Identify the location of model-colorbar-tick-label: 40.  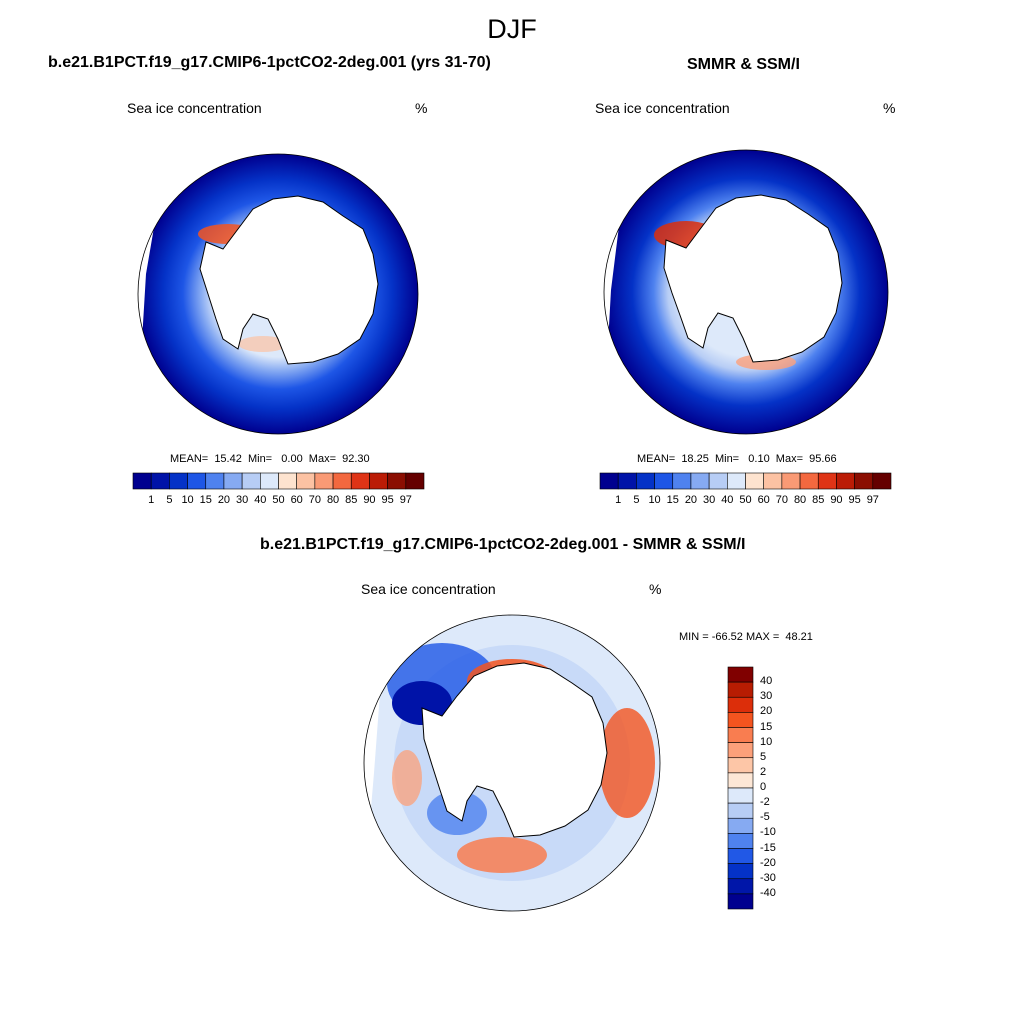
(260, 500).